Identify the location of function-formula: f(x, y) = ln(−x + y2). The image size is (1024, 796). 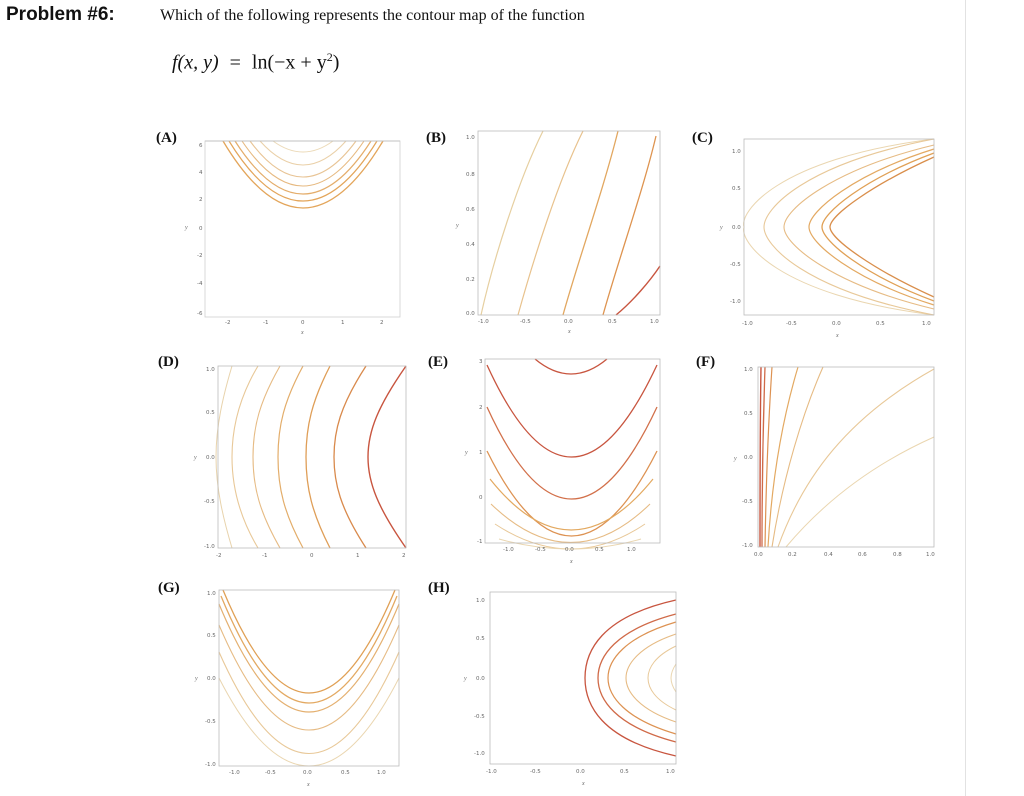
(255, 62).